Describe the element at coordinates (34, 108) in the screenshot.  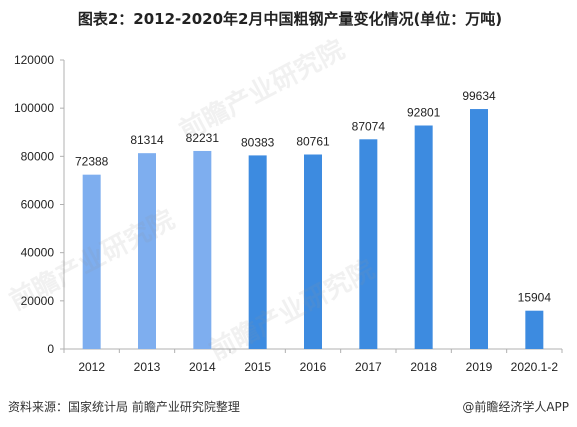
I see `y-tick-label: 100000` at that location.